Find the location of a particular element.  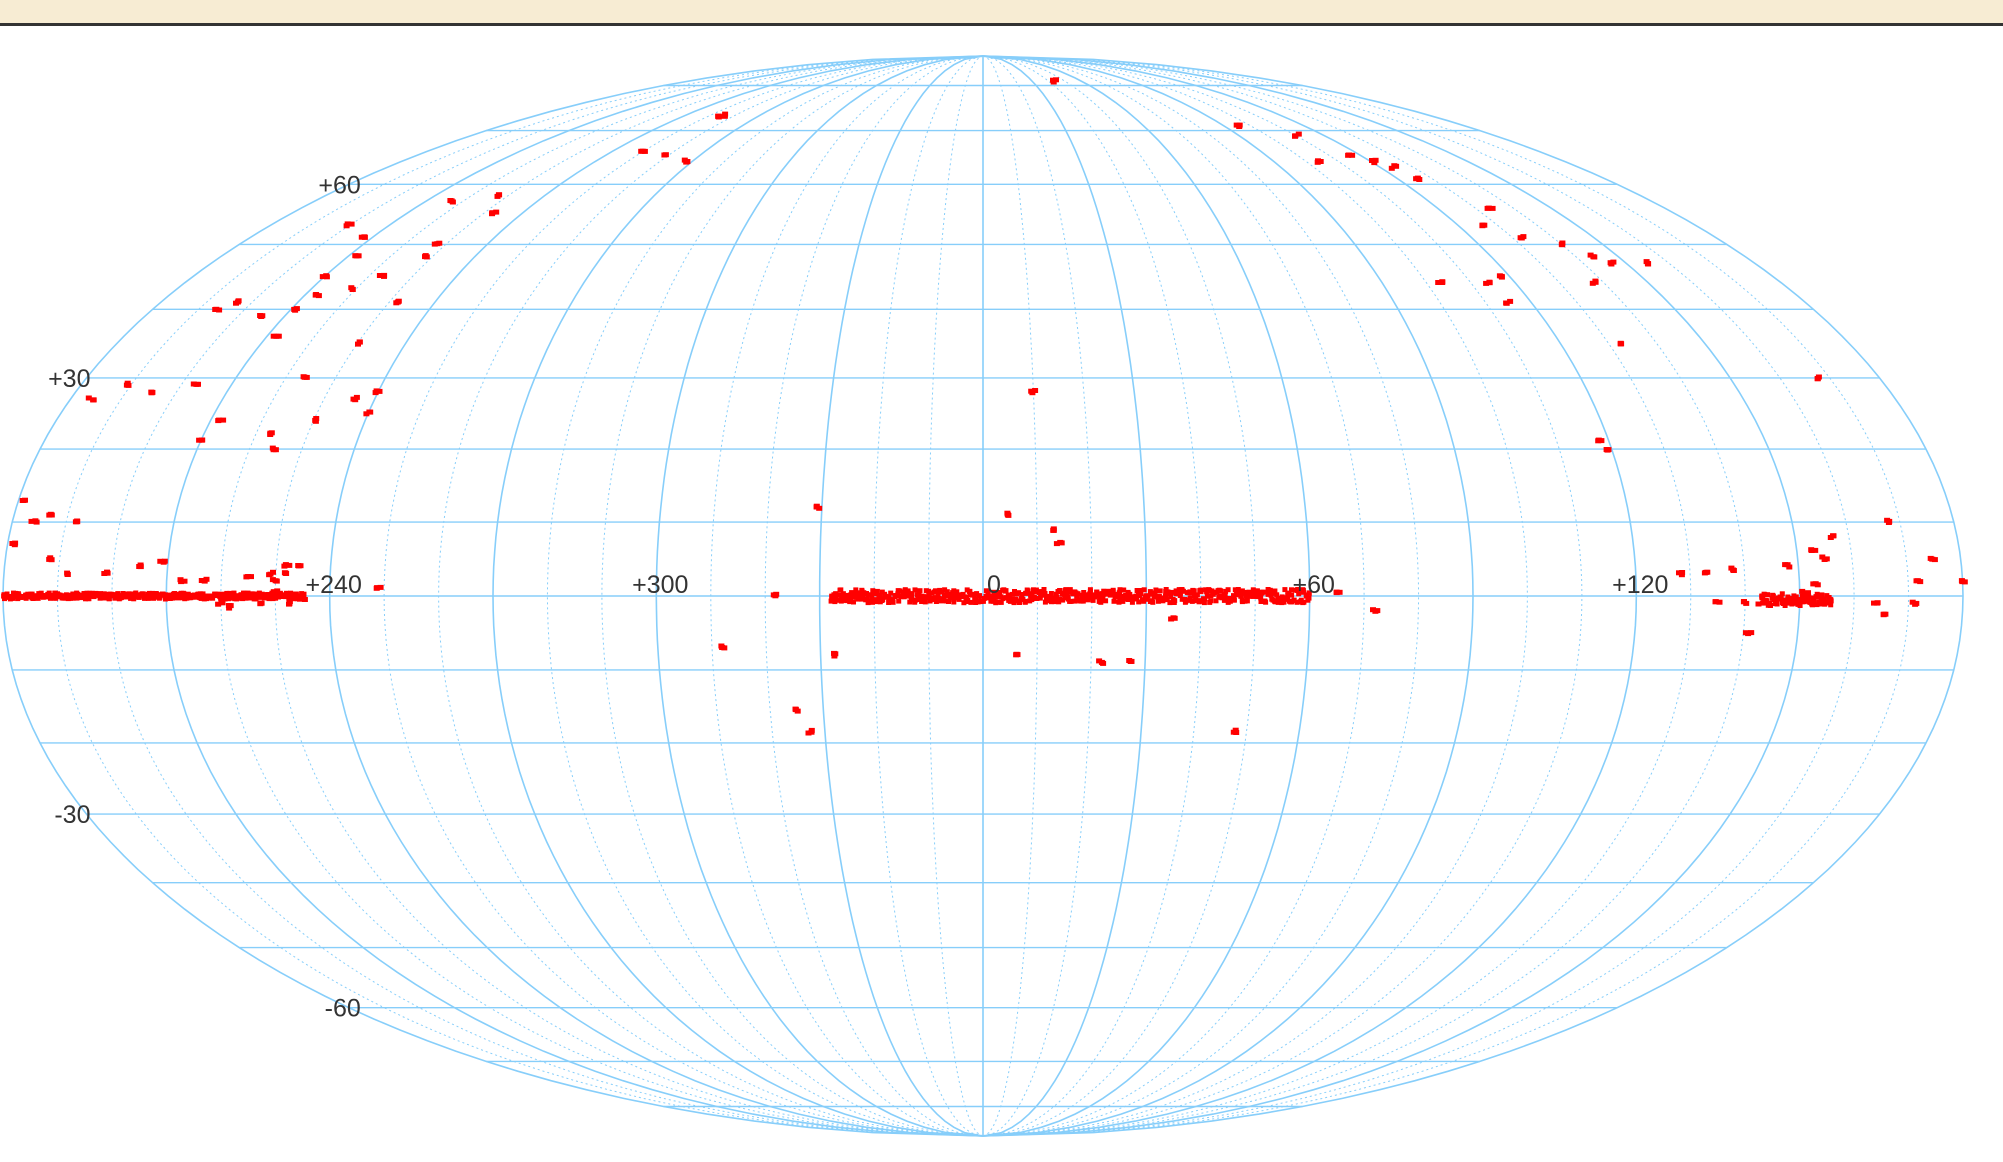

latitude-label: -30 is located at coordinates (72, 815).